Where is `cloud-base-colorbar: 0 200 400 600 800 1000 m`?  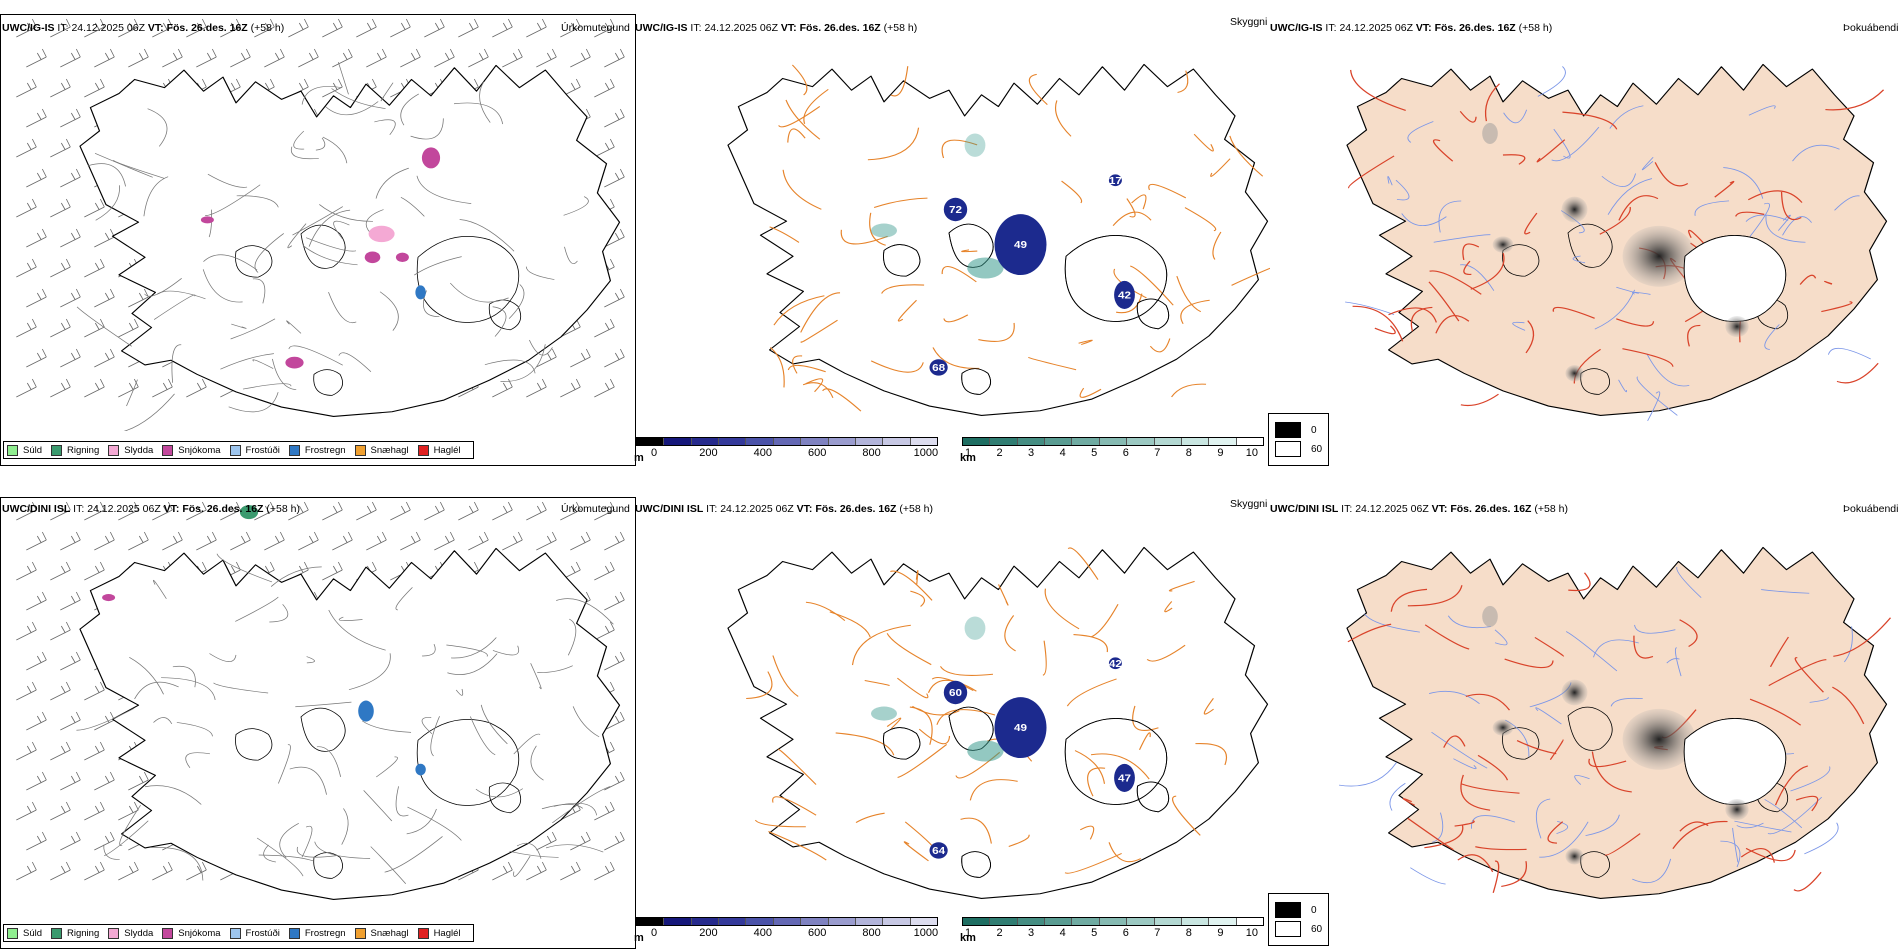
cloud-base-colorbar: 0 200 400 600 800 1000 m is located at coordinates (786, 450).